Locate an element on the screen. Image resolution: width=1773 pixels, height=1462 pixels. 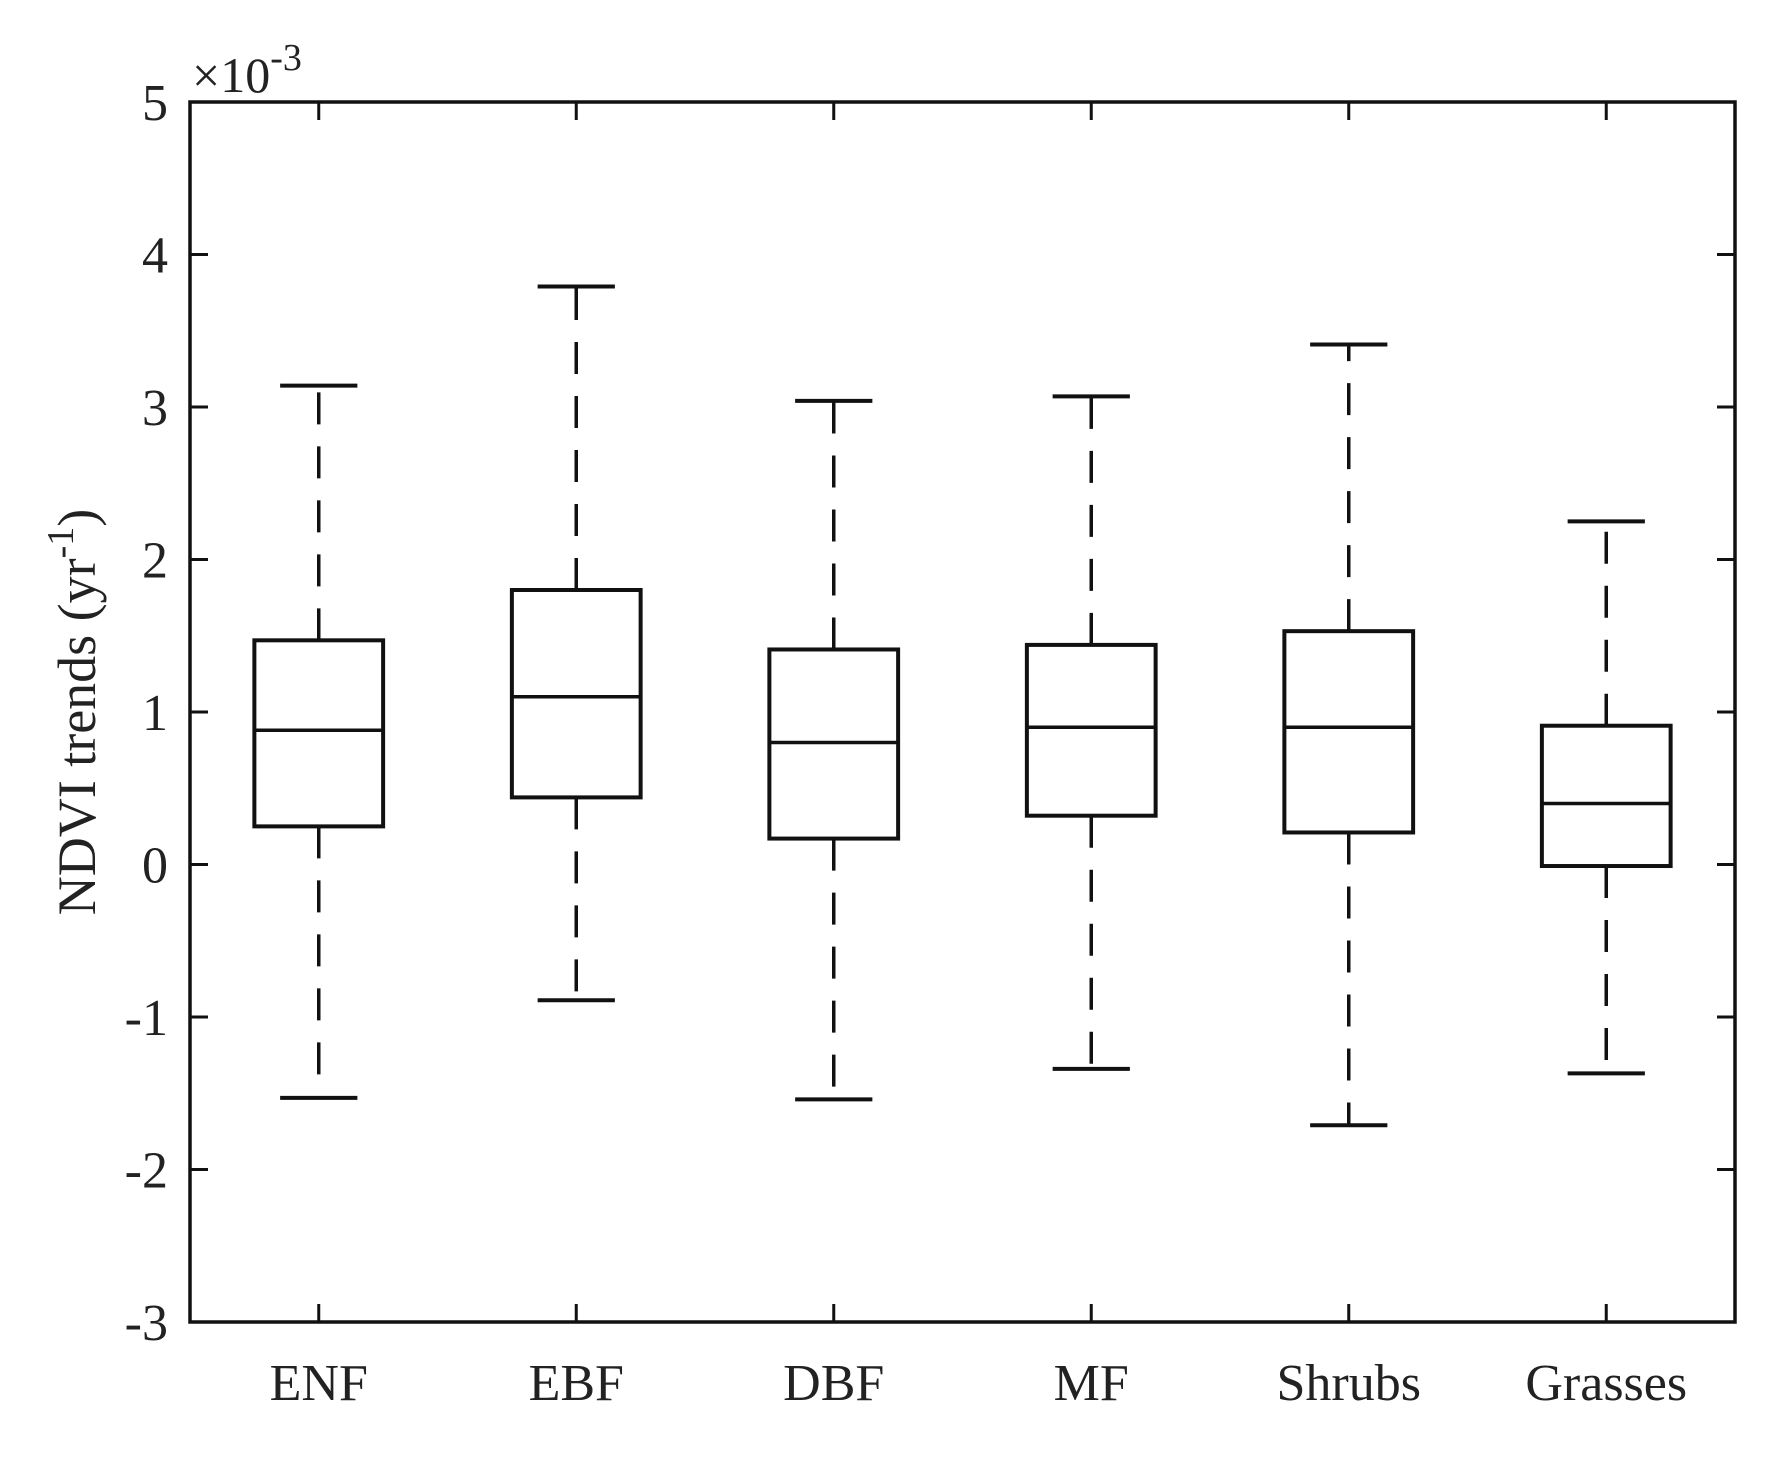
x-tick-label: Shrubs is located at coordinates (1349, 1383).